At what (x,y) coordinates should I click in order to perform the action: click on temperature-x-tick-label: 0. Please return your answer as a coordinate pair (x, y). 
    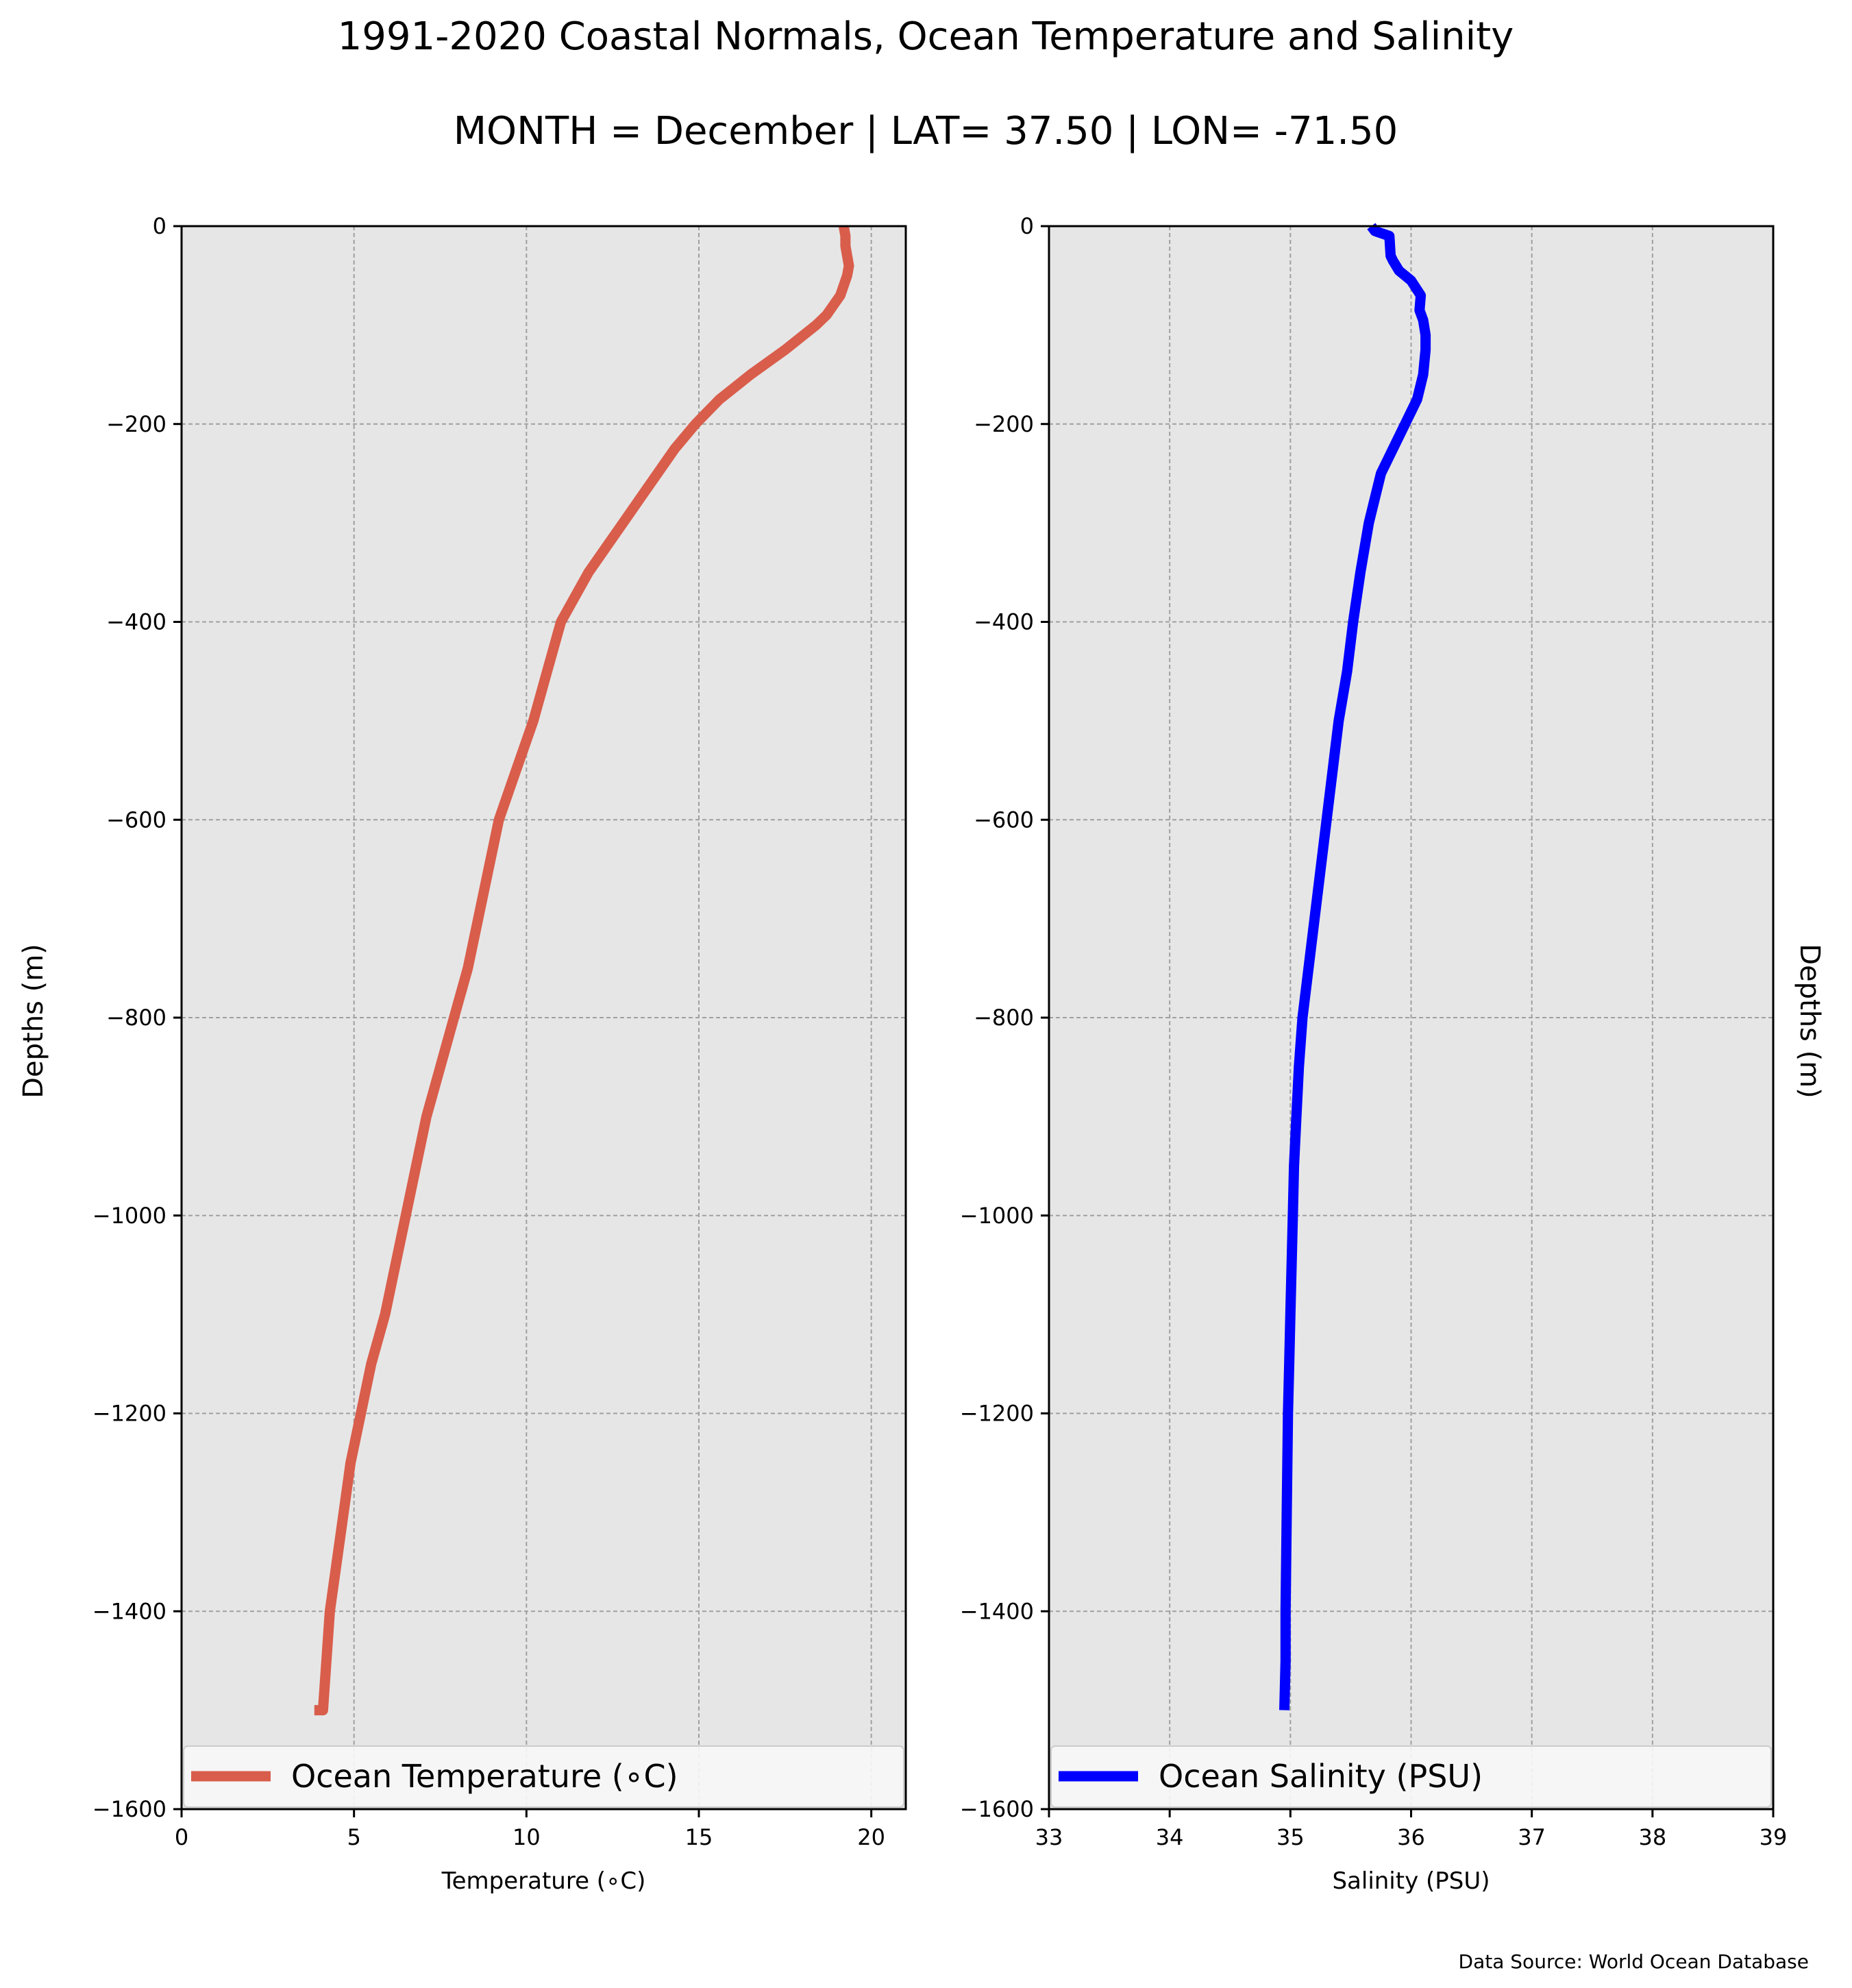
    Looking at the image, I should click on (181, 1837).